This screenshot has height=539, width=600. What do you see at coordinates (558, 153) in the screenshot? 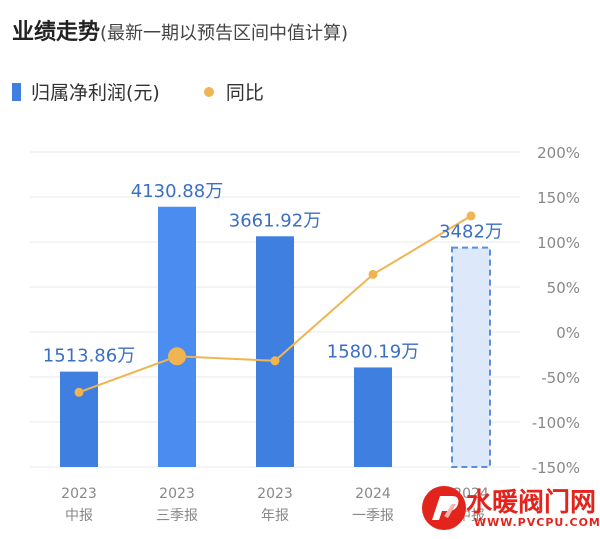
I see `y-tick-label: 200%` at bounding box center [558, 153].